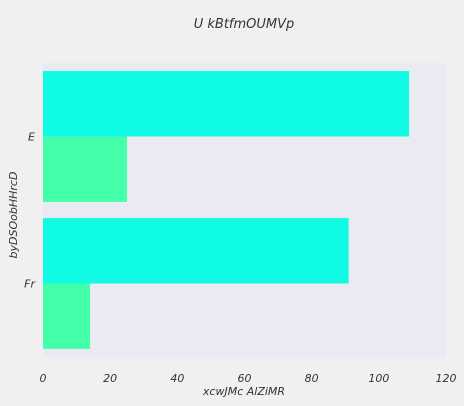 The width and height of the screenshot is (464, 406). I want to click on x-tick-label: 40, so click(177, 378).